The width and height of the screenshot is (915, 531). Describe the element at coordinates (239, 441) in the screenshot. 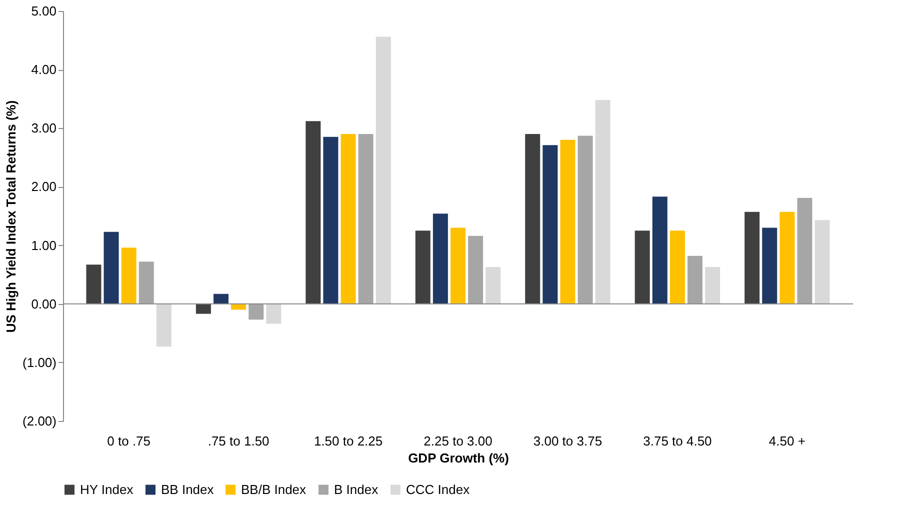

I see `x-tick-label: .75 to 1.50` at that location.